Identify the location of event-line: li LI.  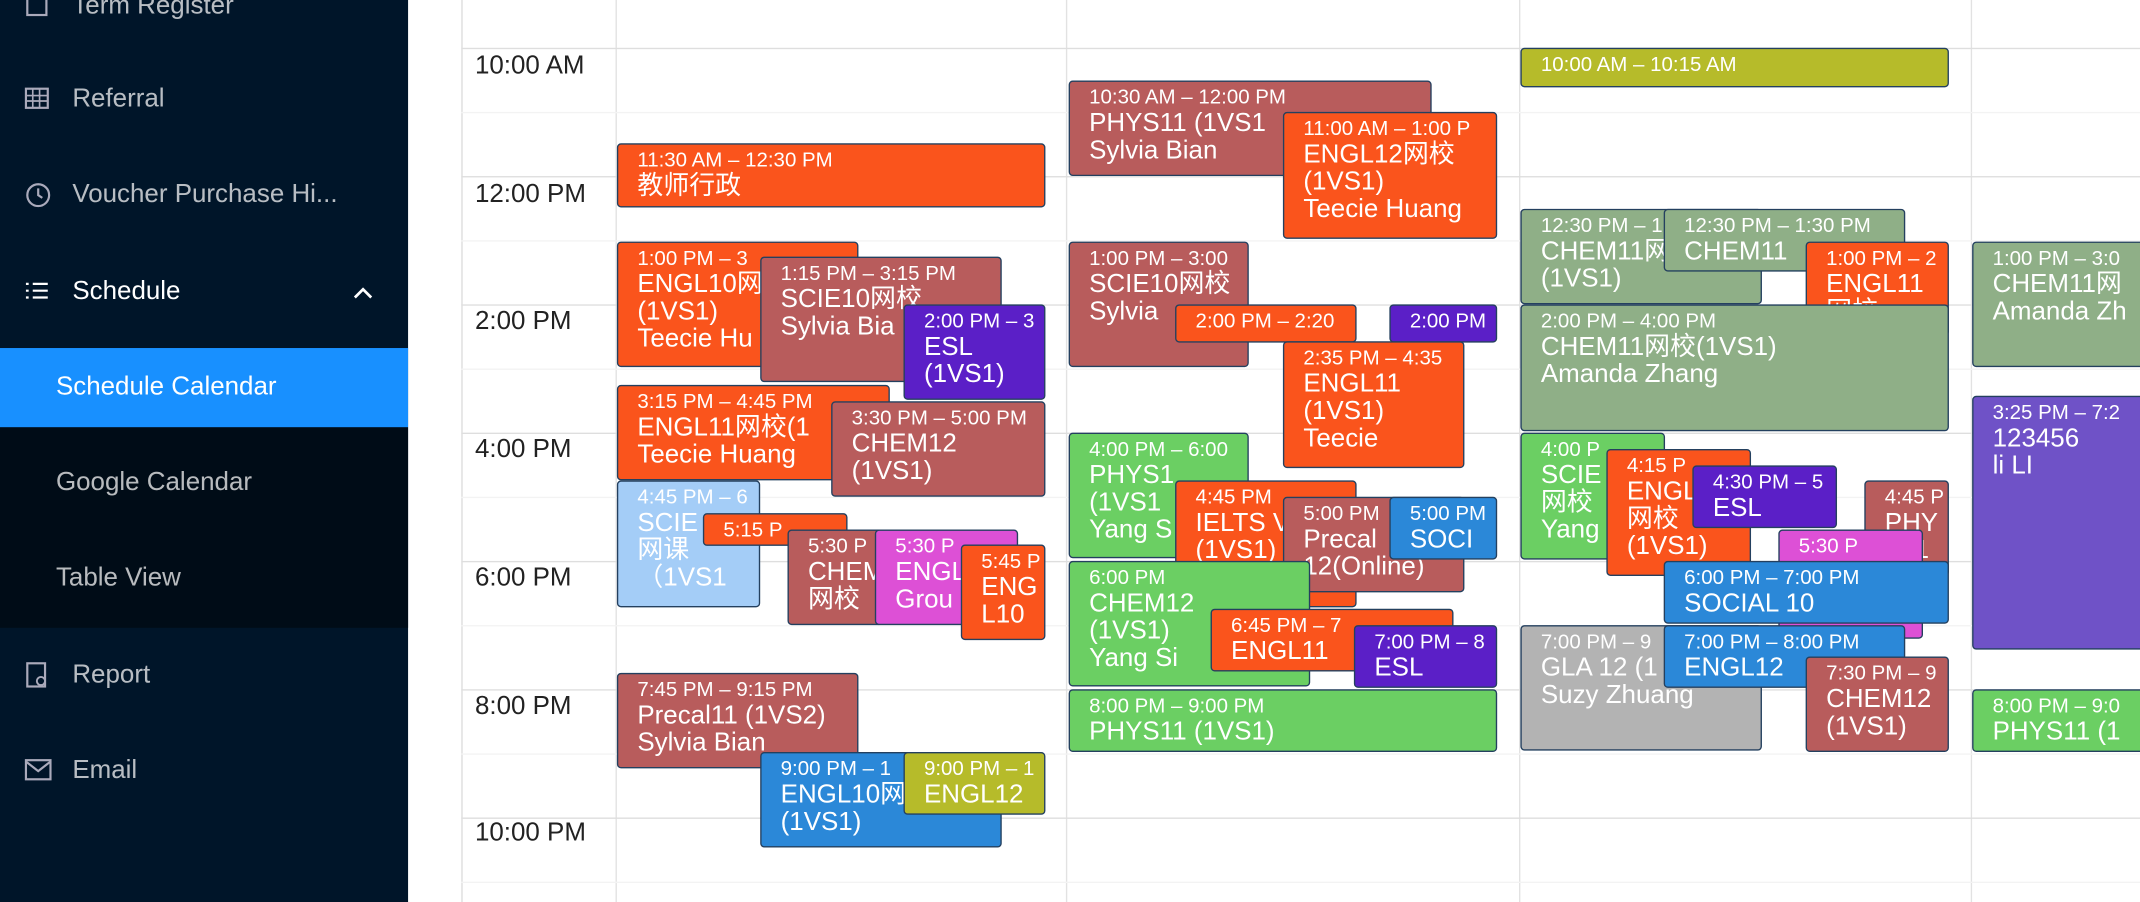
(2012, 466).